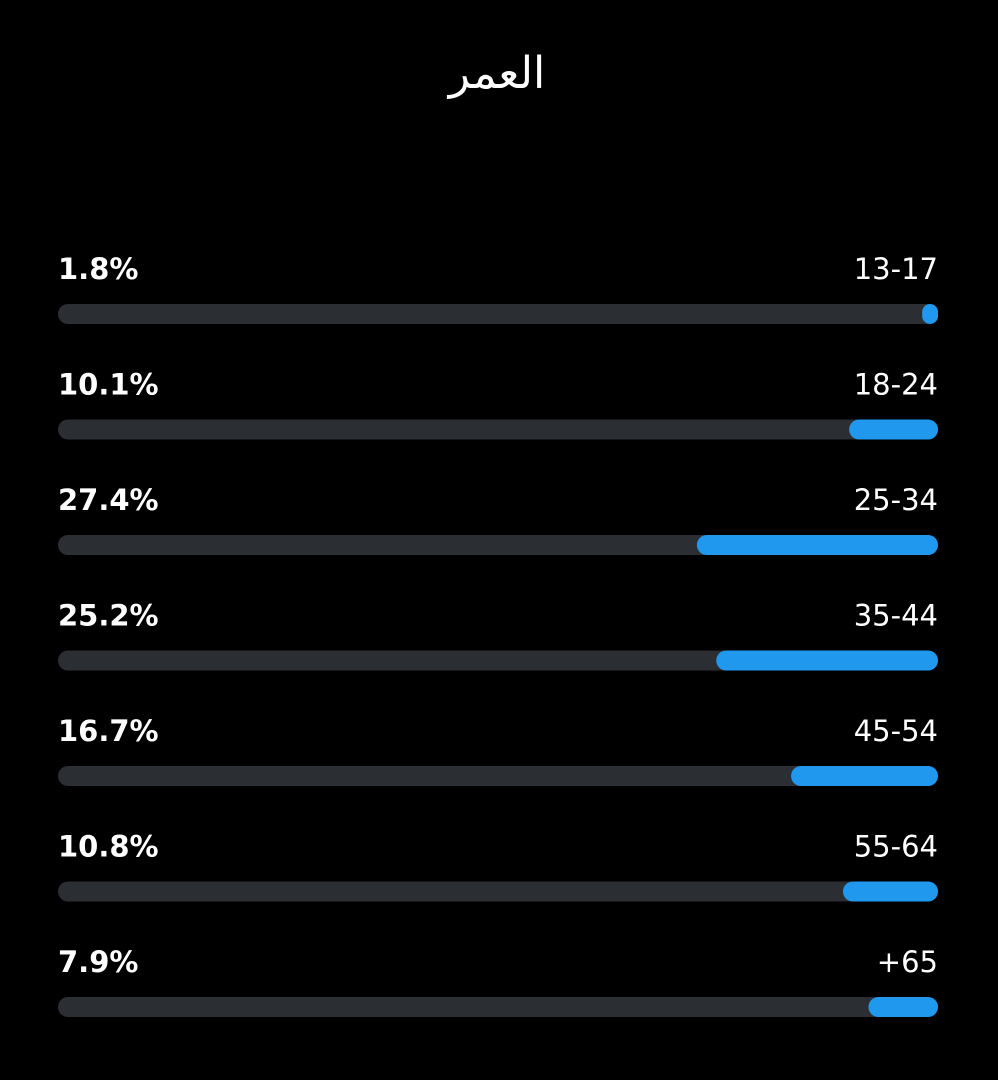  What do you see at coordinates (896, 269) in the screenshot?
I see `category-label: 13-17` at bounding box center [896, 269].